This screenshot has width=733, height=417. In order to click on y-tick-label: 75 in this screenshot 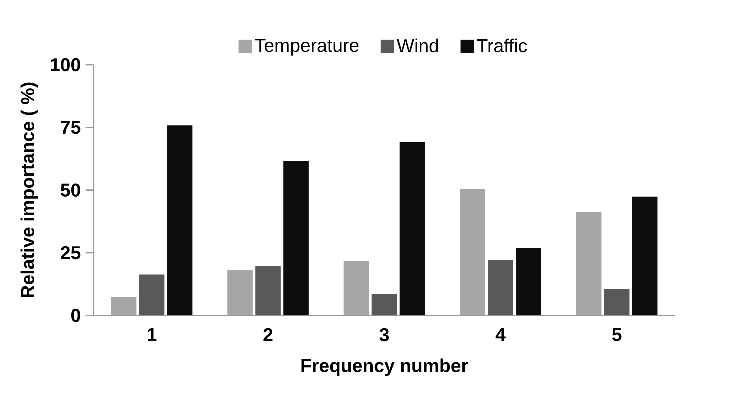, I will do `click(71, 127)`.